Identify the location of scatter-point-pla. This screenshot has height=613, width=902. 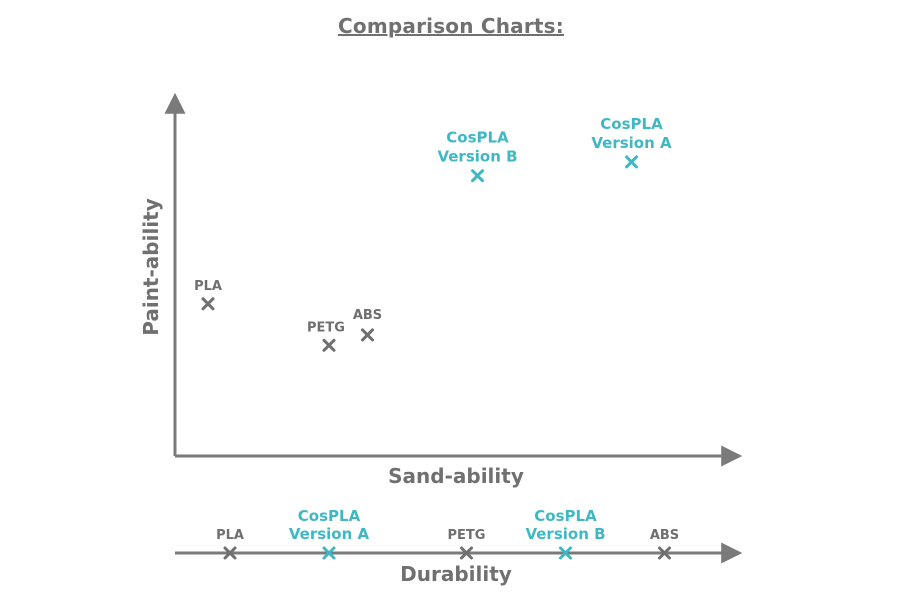
(208, 304).